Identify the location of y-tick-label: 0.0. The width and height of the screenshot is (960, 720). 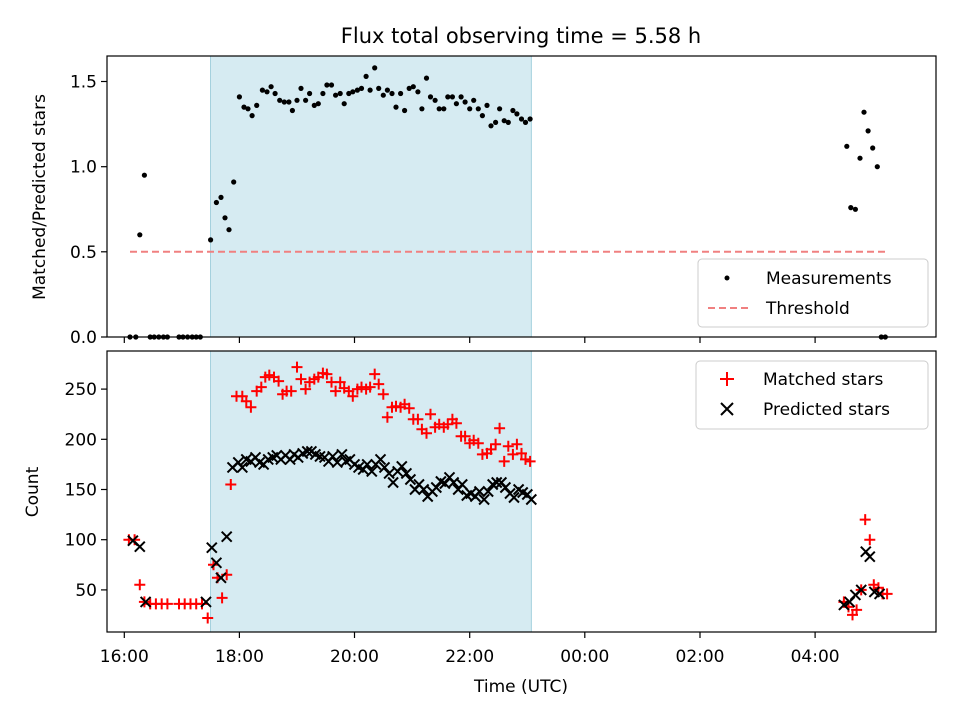
(83, 338).